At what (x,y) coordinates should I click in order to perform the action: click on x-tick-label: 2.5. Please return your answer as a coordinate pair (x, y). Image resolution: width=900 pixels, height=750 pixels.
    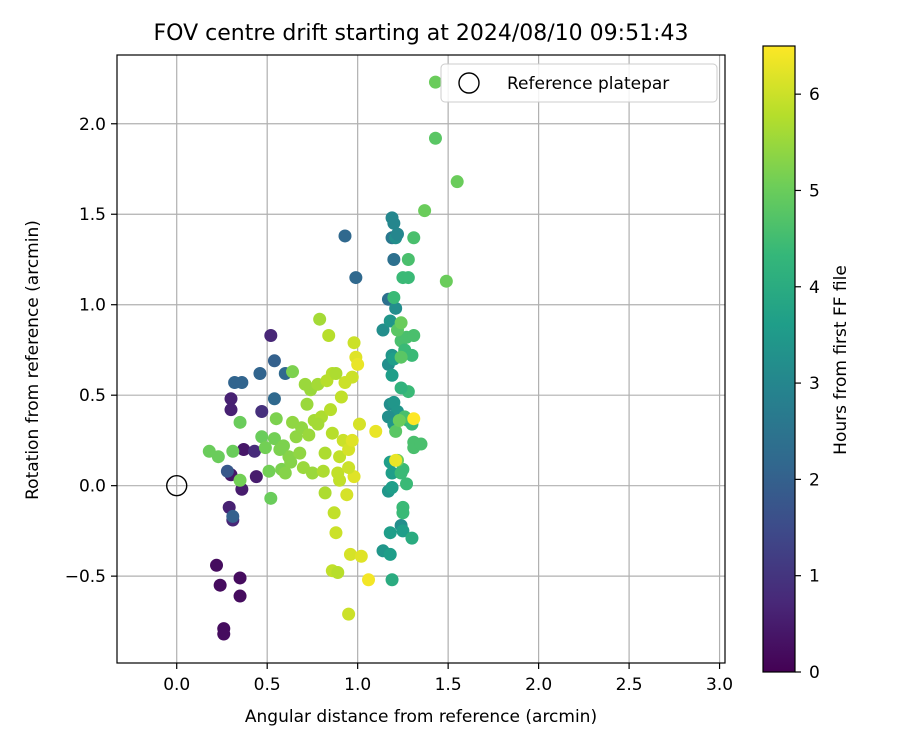
    Looking at the image, I should click on (629, 685).